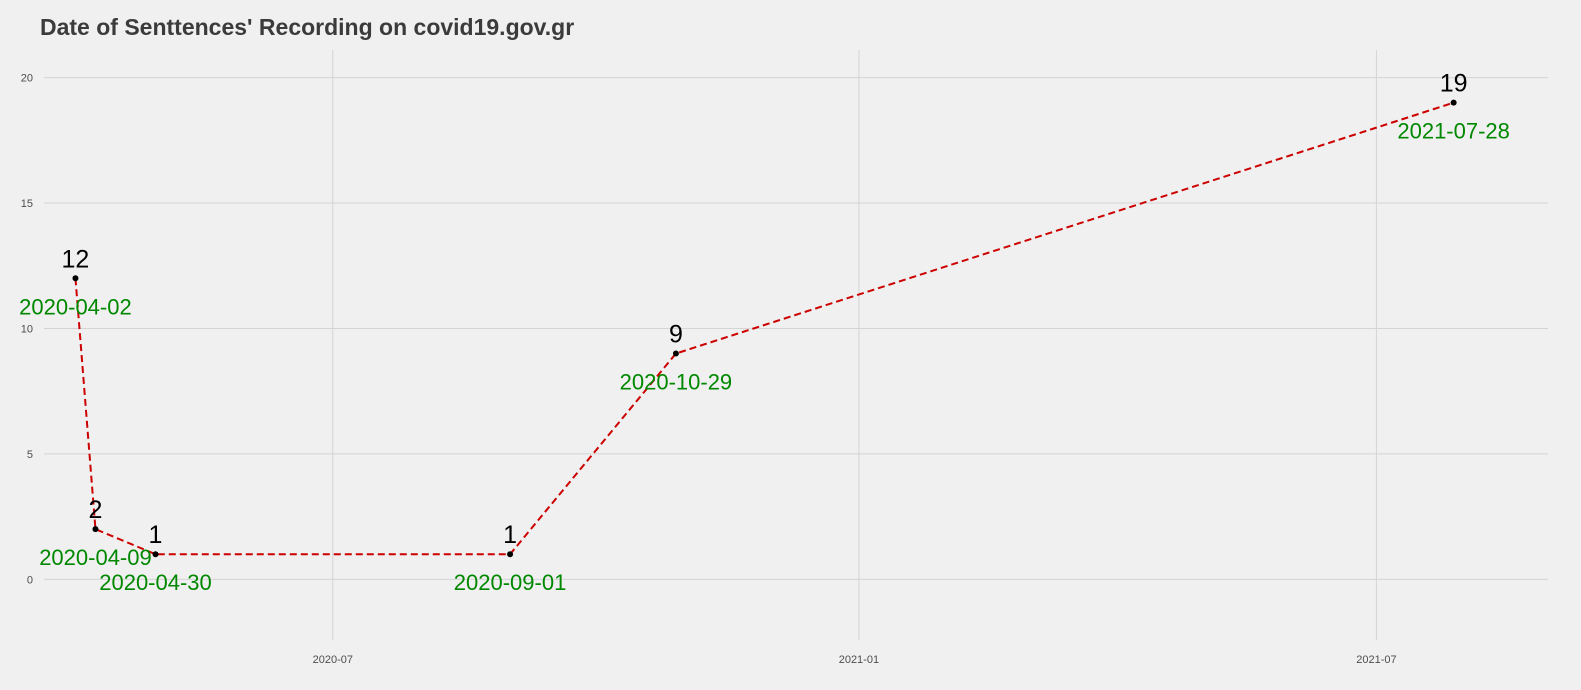 The width and height of the screenshot is (1581, 690). Describe the element at coordinates (27, 79) in the screenshot. I see `y-tick-label: 20` at that location.